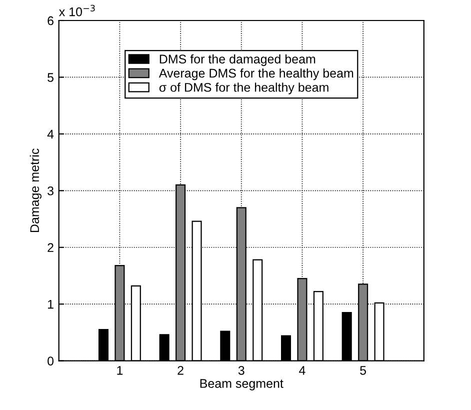  I want to click on y-tick-label: 5, so click(51, 77).